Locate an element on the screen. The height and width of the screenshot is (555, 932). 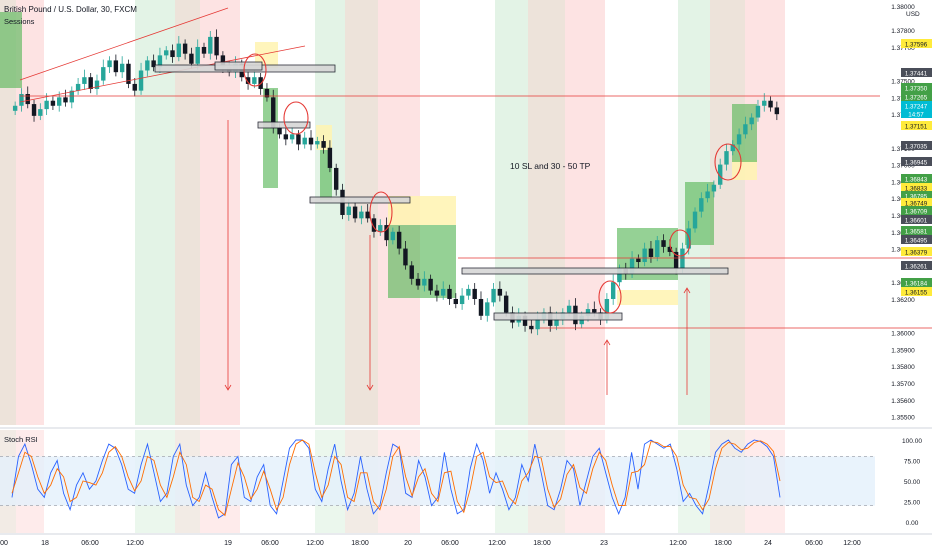
price-label: 1.36709 is located at coordinates (916, 212).